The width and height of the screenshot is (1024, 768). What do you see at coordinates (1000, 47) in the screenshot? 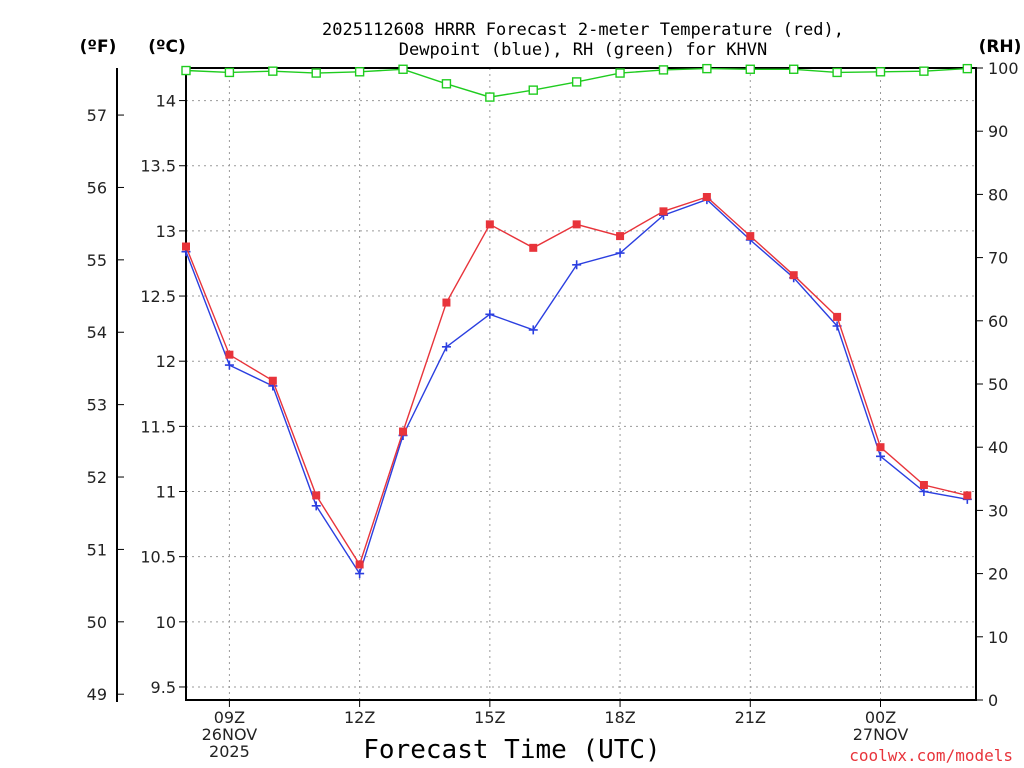
I see `rh-unit-label: (RH)` at bounding box center [1000, 47].